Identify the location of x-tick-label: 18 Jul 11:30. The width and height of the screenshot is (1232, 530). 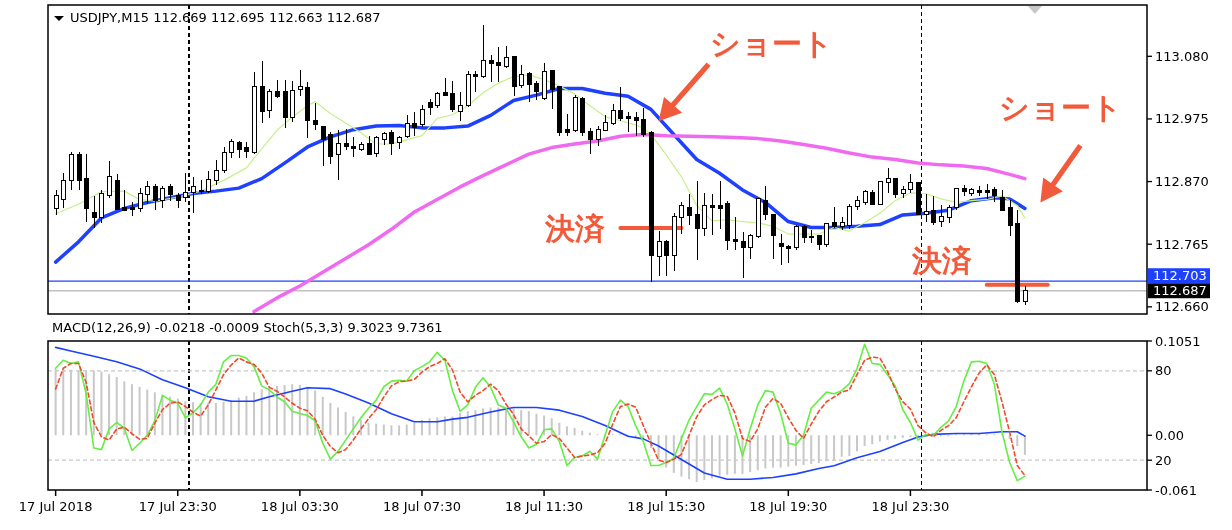
(544, 506).